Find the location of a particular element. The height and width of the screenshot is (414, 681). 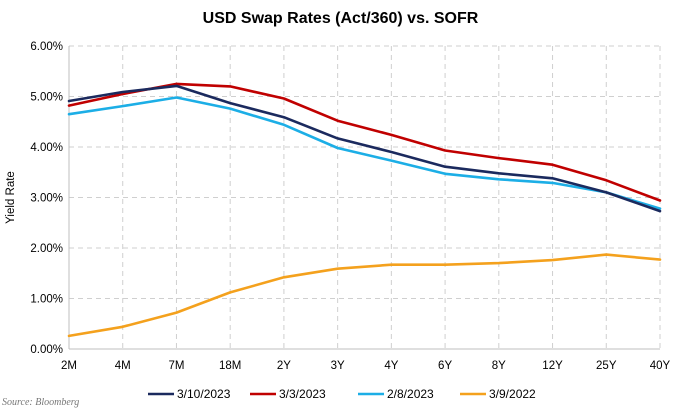

legend: 3/10/2023 3/3/2023 2/8/2023 3/9/2022 is located at coordinates (342, 394).